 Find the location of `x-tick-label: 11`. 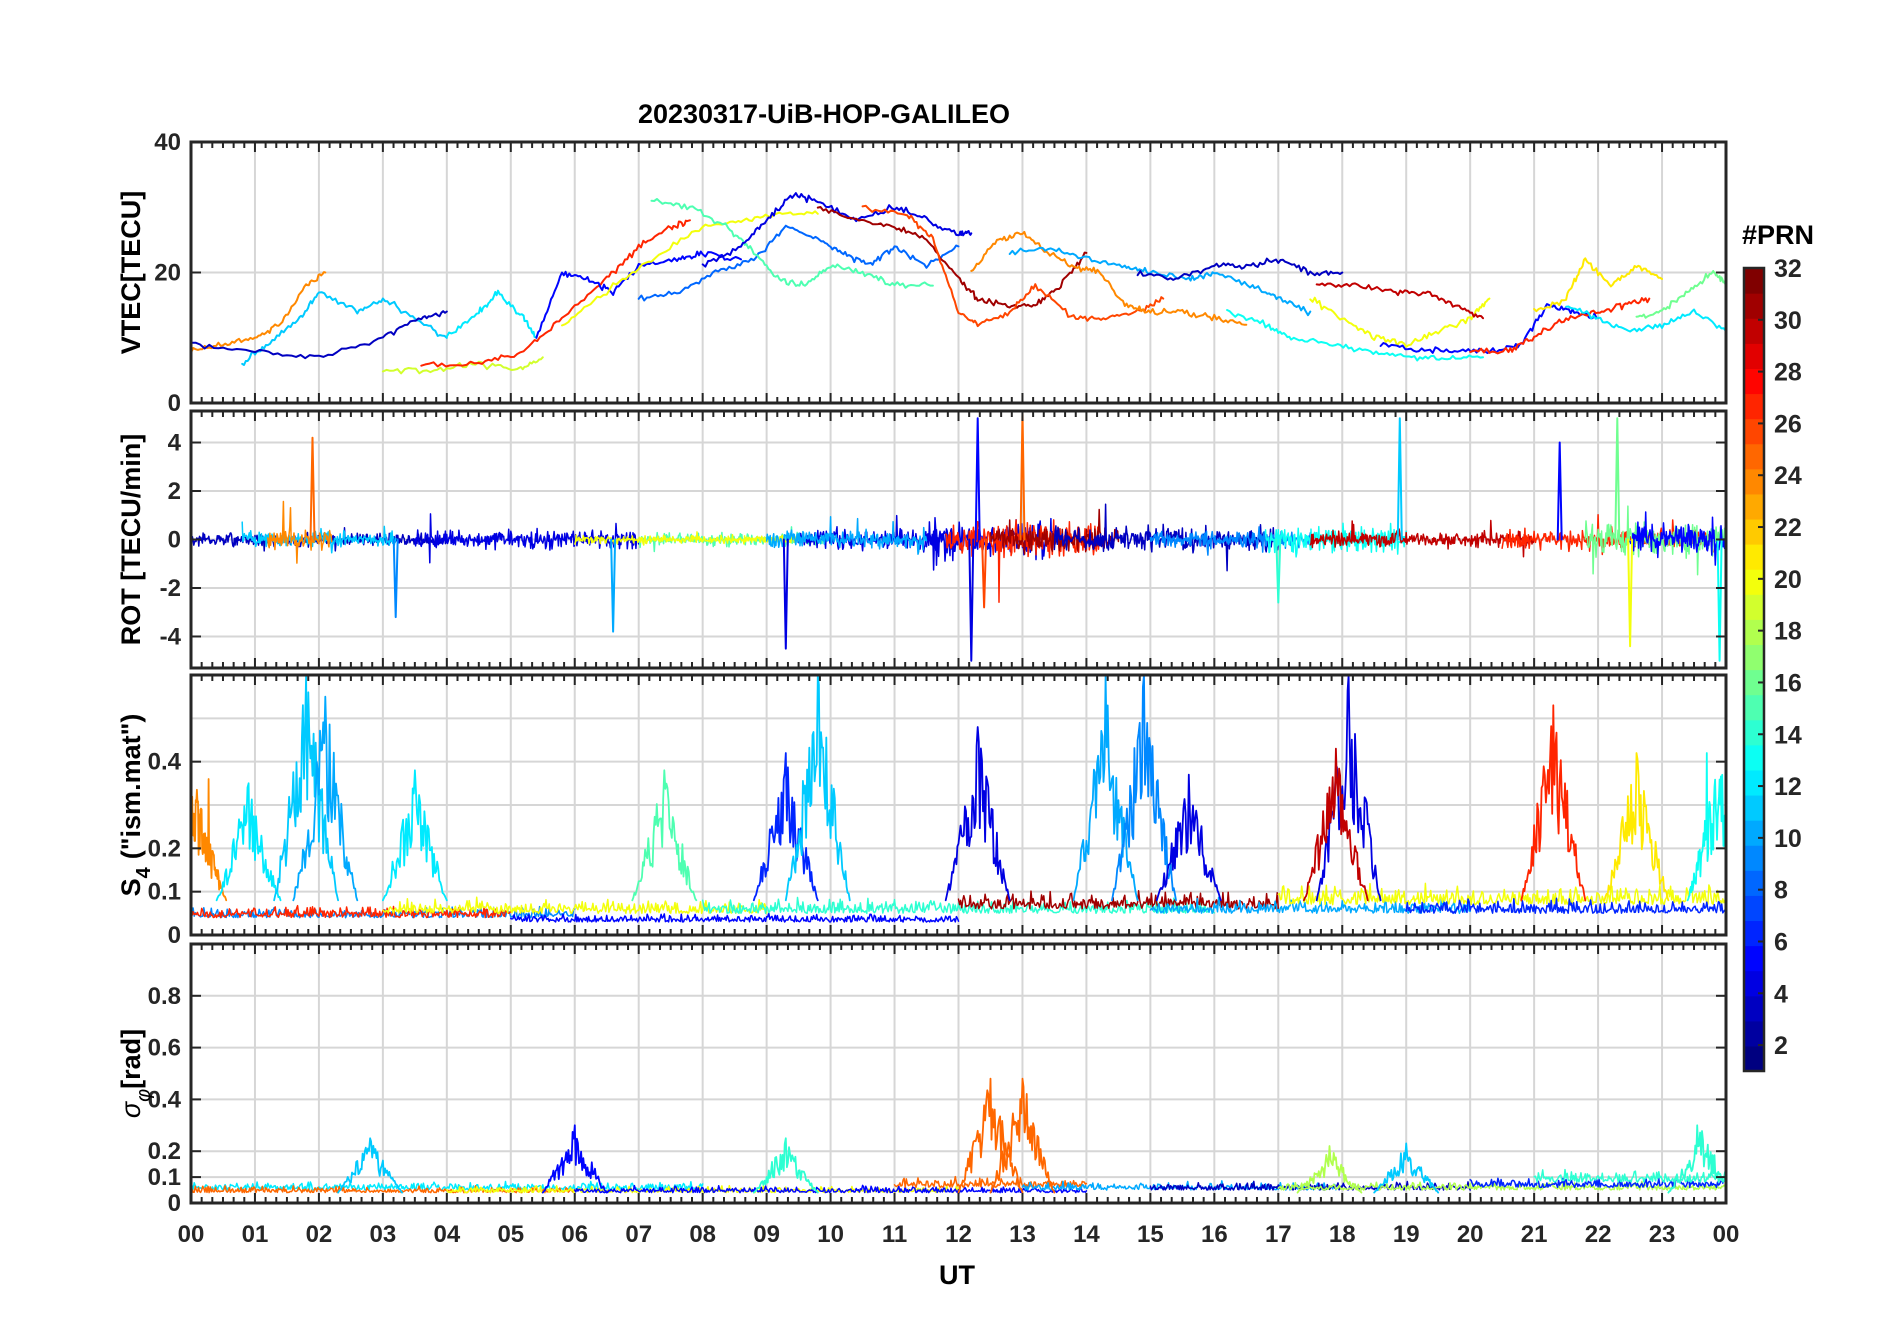

x-tick-label: 11 is located at coordinates (894, 1234).